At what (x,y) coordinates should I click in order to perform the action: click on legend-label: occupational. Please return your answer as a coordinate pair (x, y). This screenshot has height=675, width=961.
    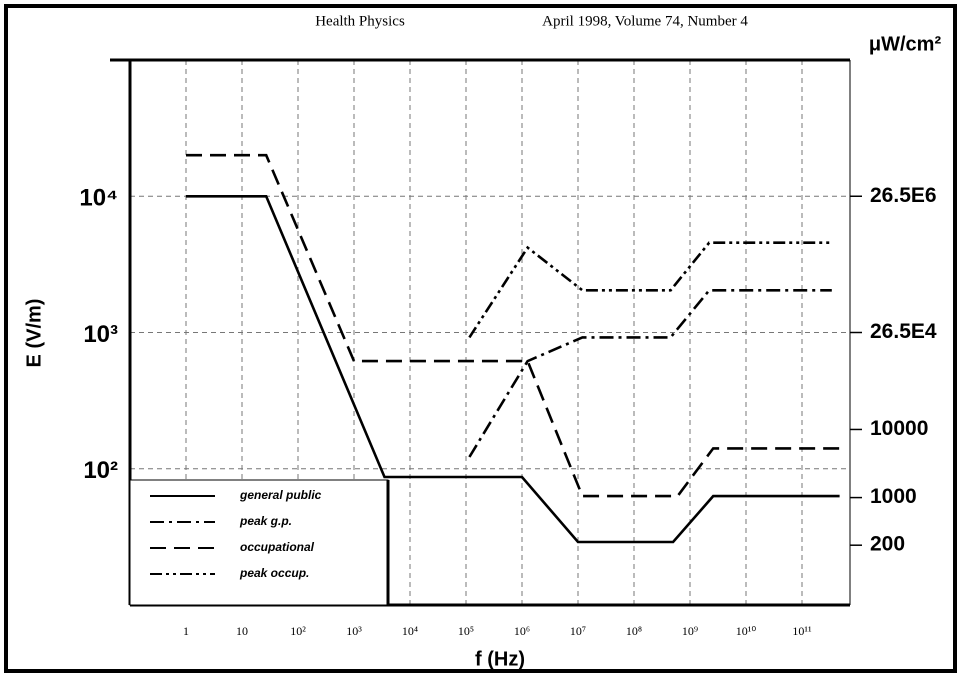
    Looking at the image, I should click on (277, 547).